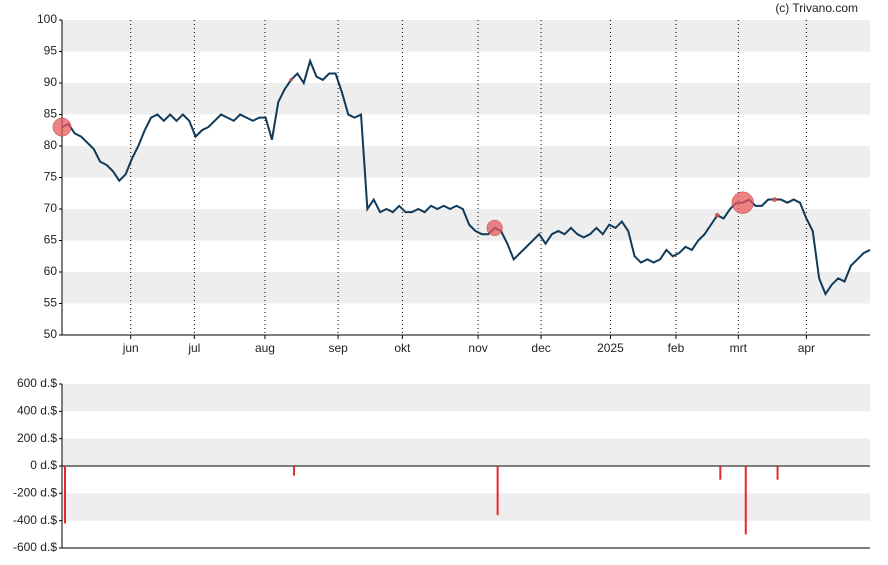  Describe the element at coordinates (193, 348) in the screenshot. I see `x-tick-label: jul` at that location.